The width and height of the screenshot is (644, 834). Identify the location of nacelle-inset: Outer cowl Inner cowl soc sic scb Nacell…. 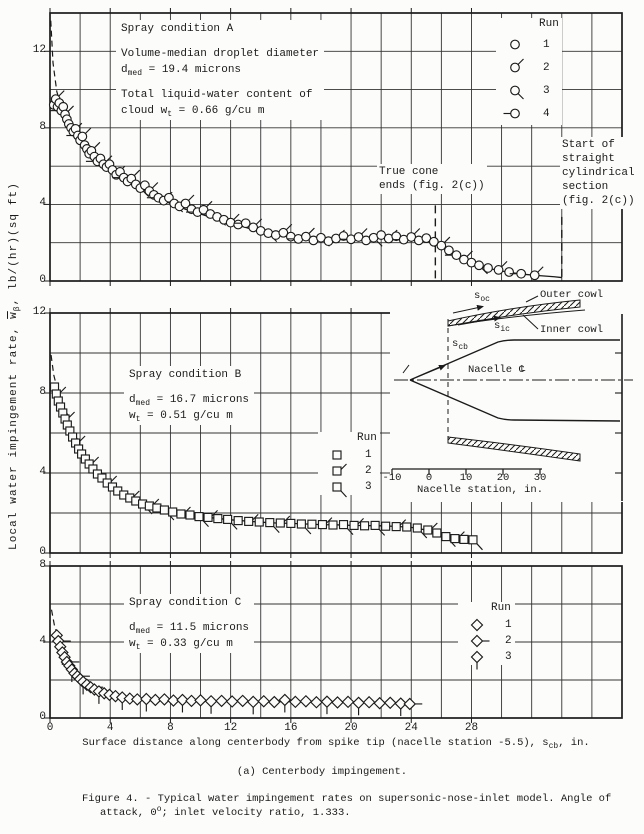
(511, 395).